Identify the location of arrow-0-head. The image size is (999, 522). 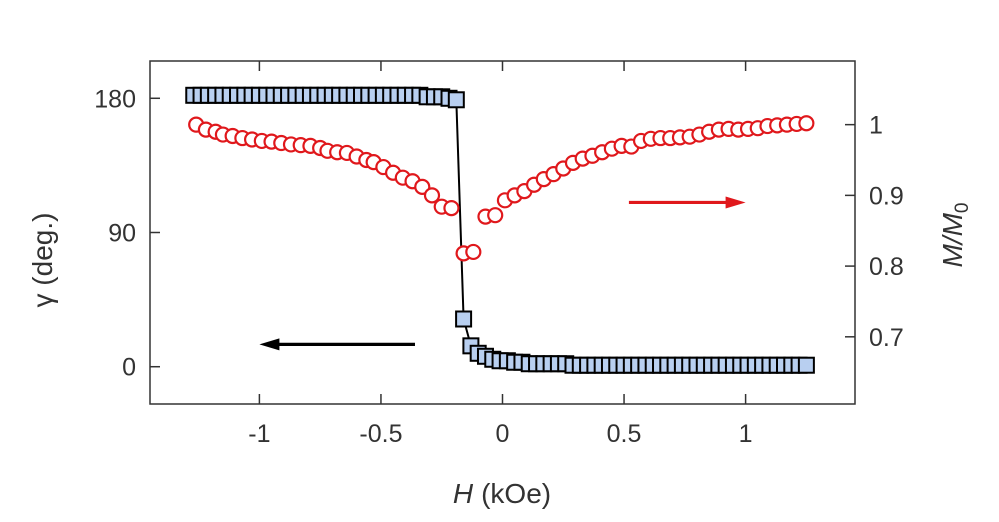
(269, 344).